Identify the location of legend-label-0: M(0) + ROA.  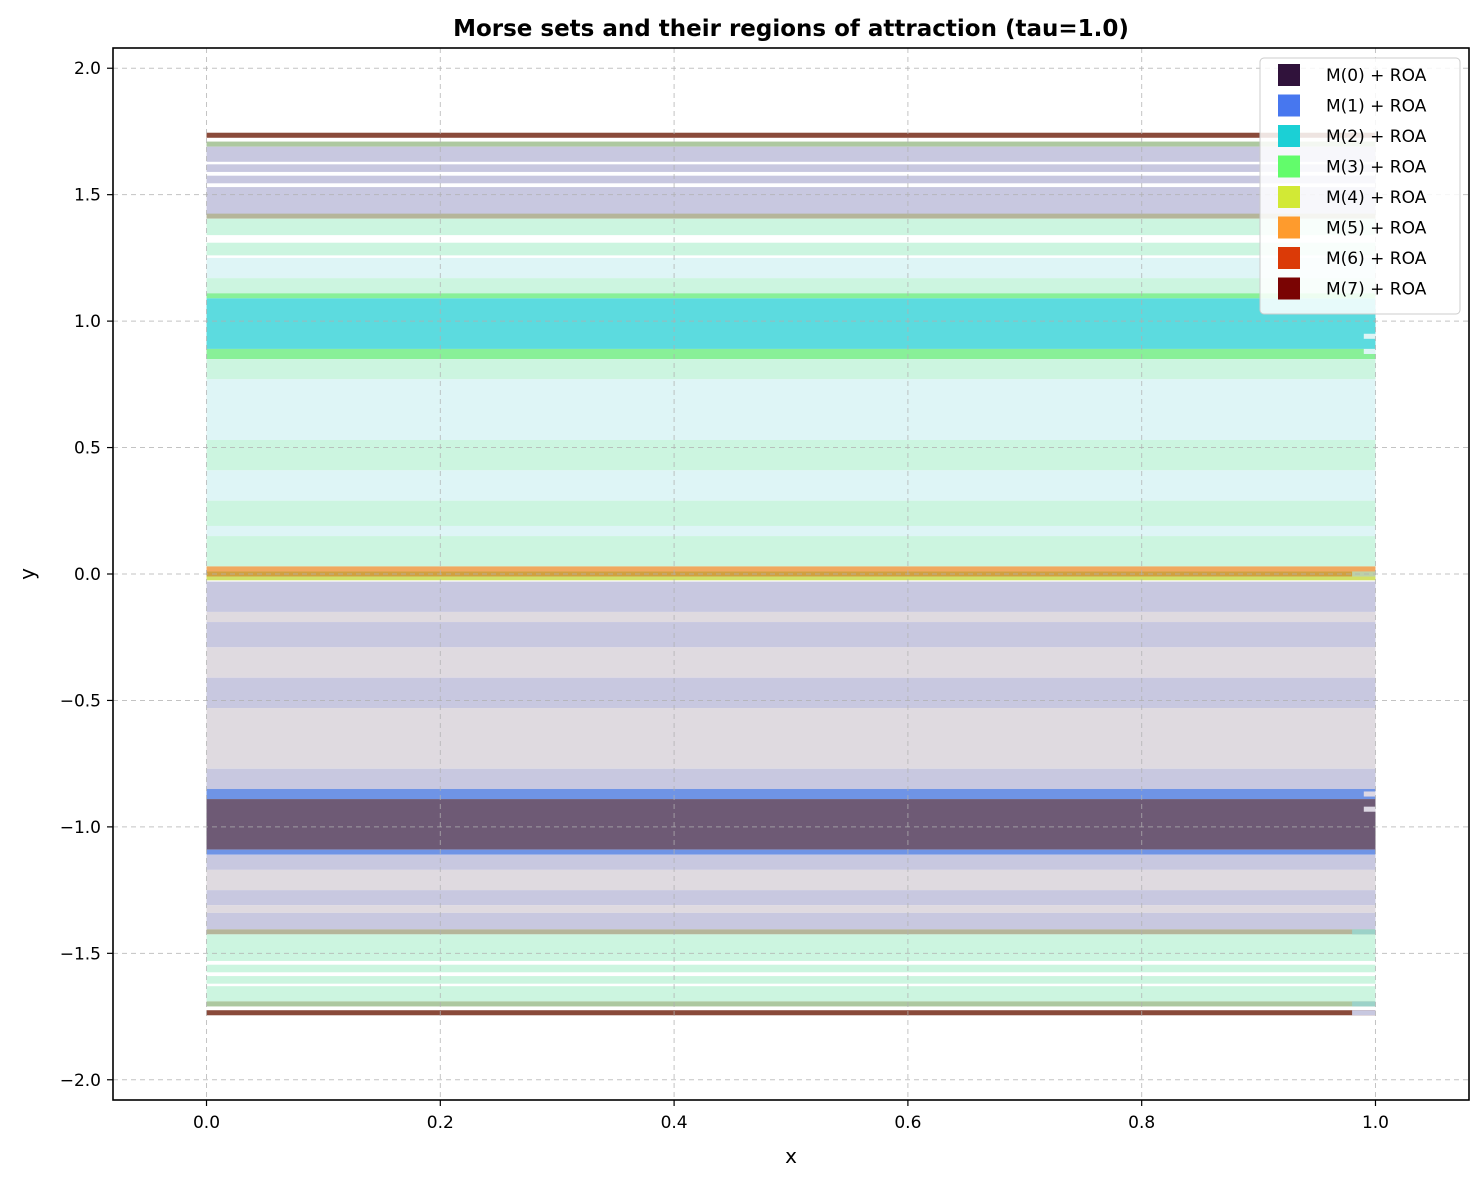
(1376, 76).